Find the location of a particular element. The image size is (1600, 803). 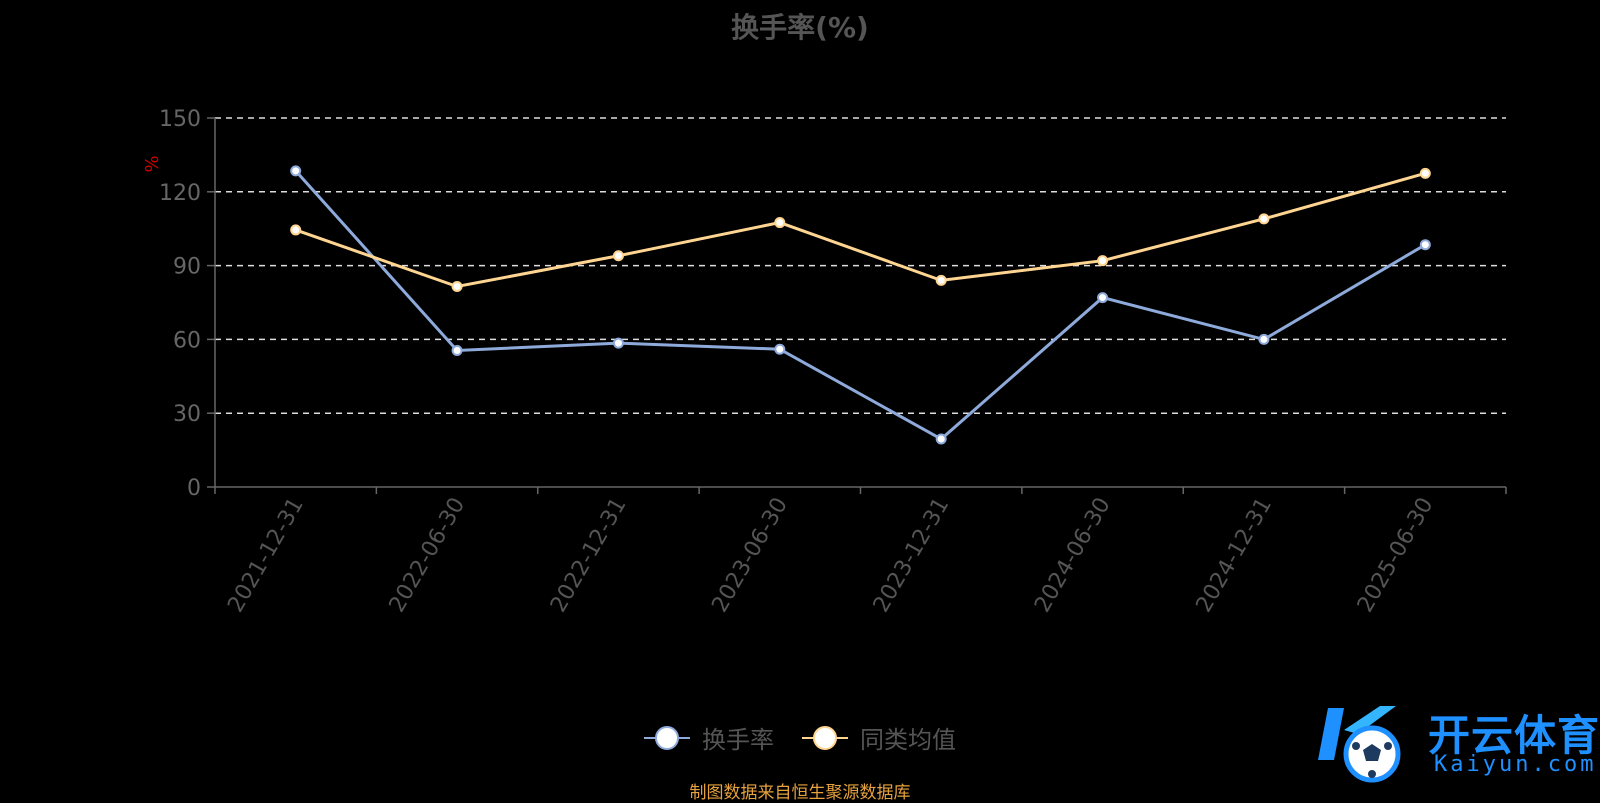

series-line is located at coordinates (860, 230).